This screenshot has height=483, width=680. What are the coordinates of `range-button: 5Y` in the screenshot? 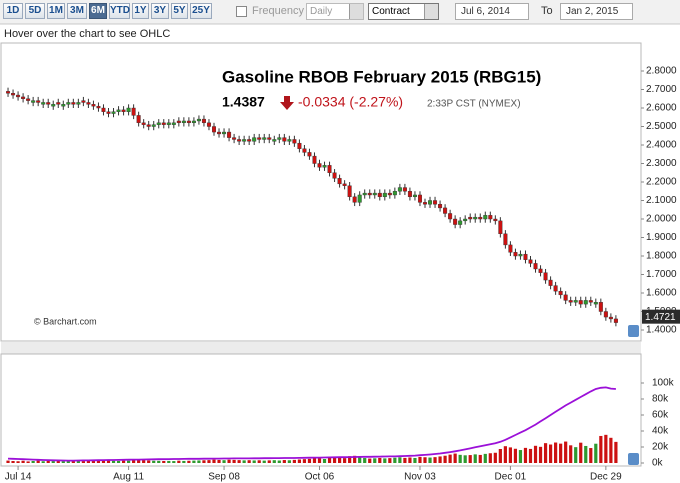 It's located at (179, 11).